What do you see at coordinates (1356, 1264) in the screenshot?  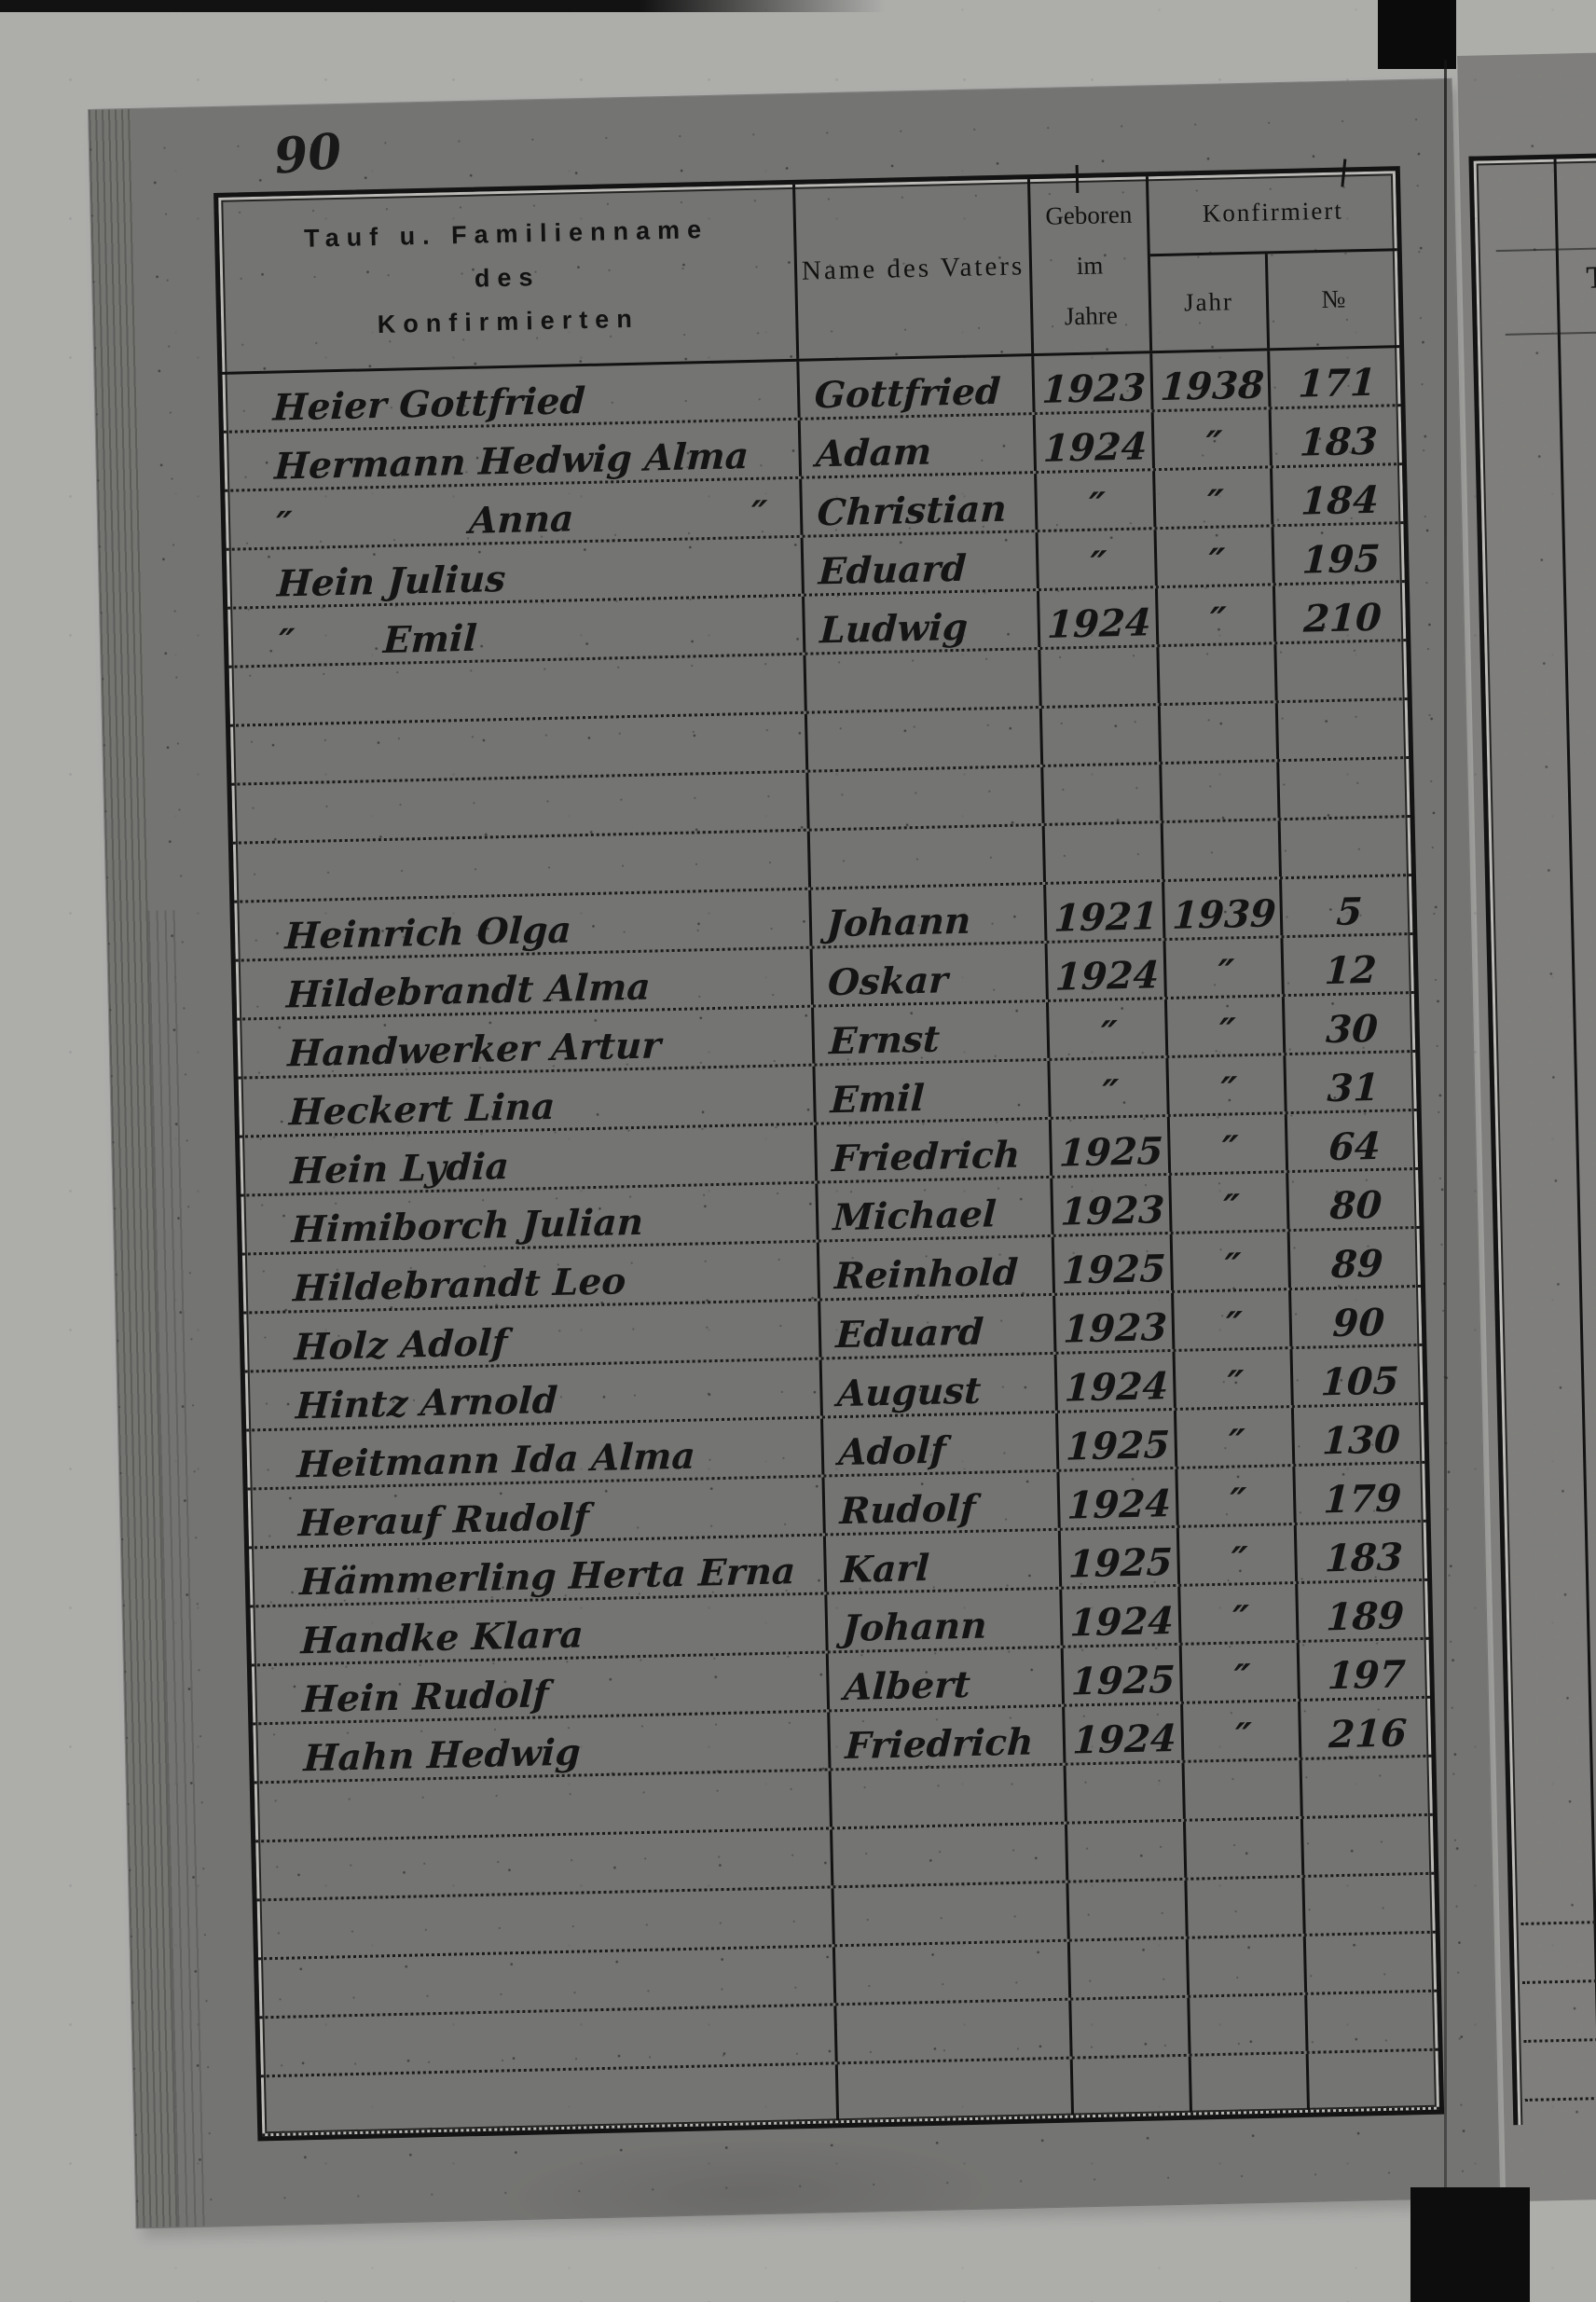 I see `confirmation-number: 89` at bounding box center [1356, 1264].